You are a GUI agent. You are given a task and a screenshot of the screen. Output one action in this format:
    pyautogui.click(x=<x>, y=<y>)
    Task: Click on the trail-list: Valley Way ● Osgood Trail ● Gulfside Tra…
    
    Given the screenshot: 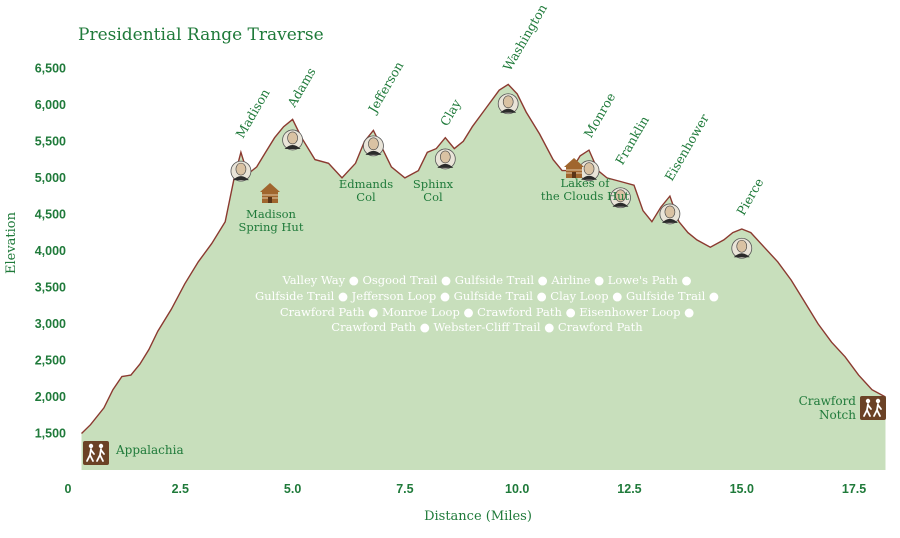 What is the action you would take?
    pyautogui.click(x=487, y=303)
    